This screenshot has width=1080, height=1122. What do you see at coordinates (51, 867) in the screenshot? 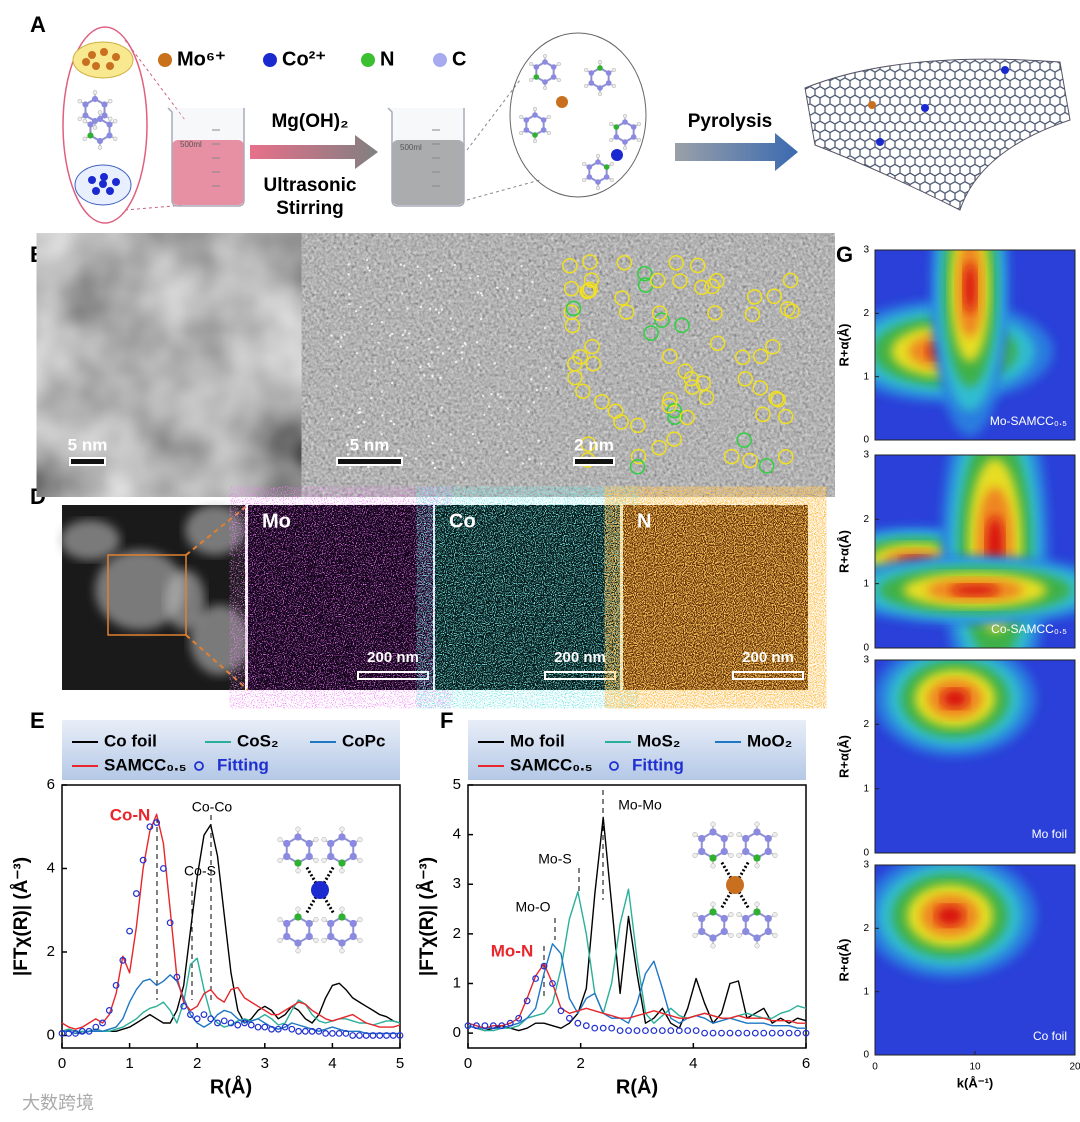
I see `y-tick-label: 4` at bounding box center [51, 867].